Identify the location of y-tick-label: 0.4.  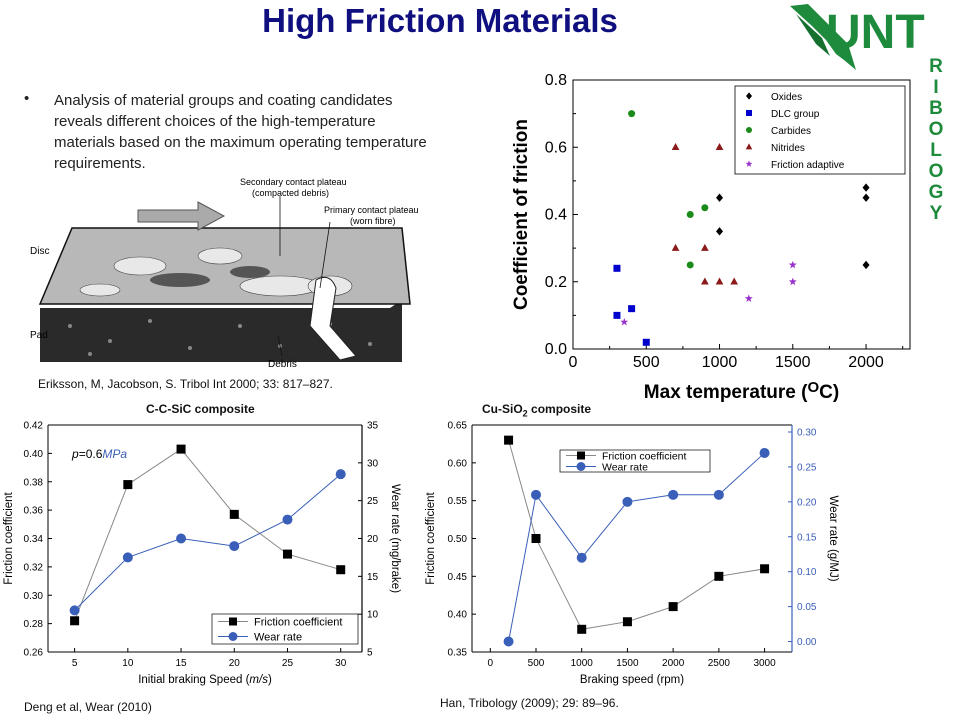
(556, 215).